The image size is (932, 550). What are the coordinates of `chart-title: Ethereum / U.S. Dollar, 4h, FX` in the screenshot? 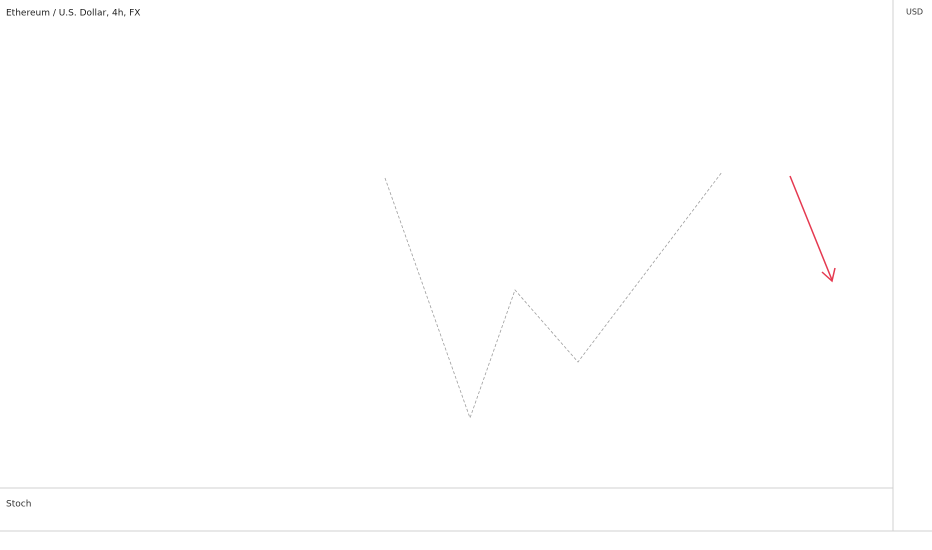 It's located at (73, 14).